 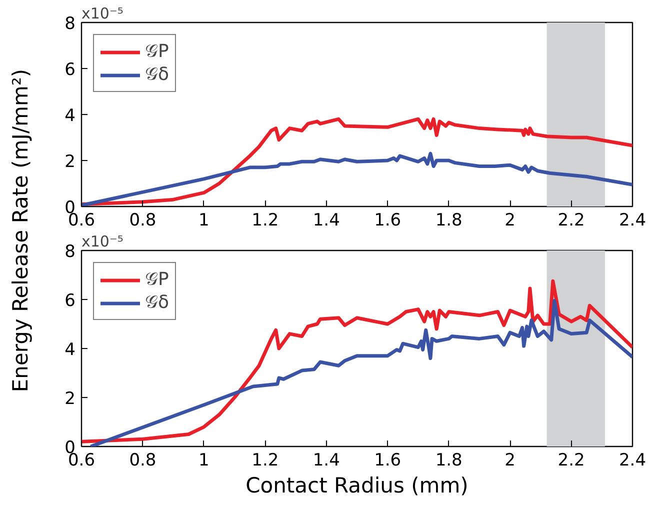 I want to click on y-axis-title: Energy Release Rate (mJ/mm²), so click(x=20, y=230).